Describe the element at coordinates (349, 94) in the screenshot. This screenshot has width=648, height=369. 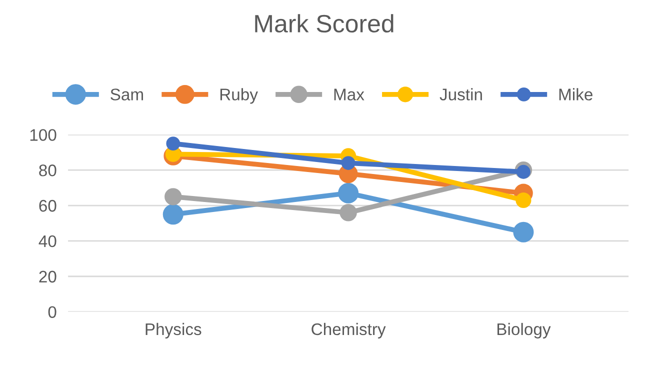
I see `legend-label: Max` at that location.